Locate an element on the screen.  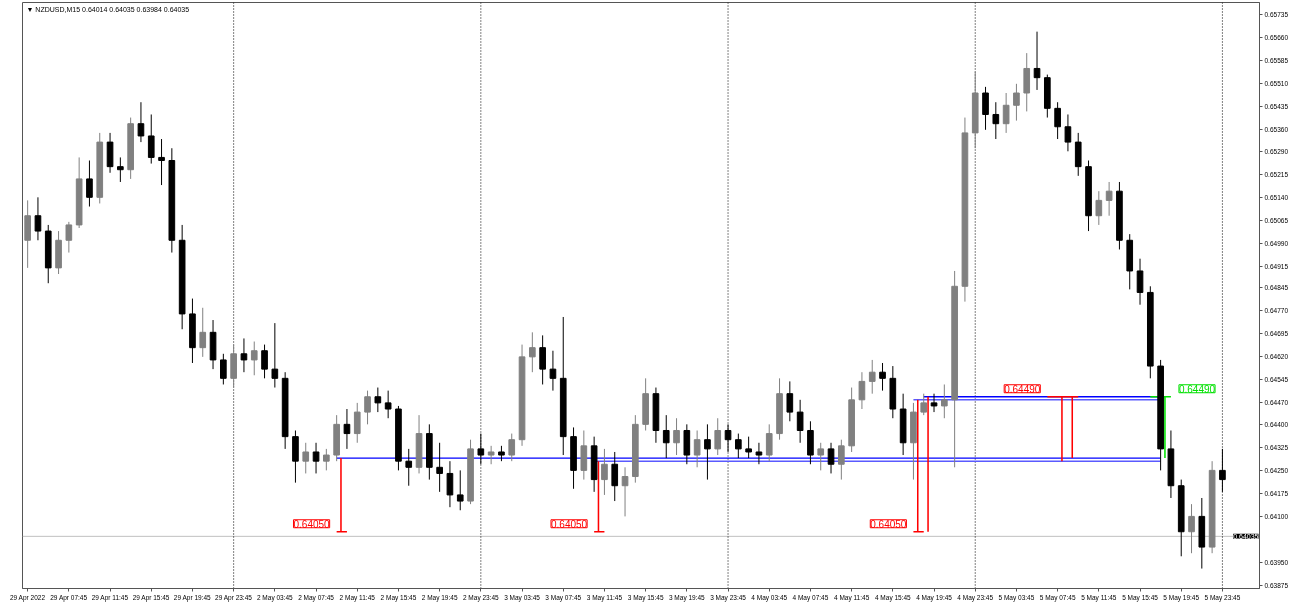
series-label: 0.64490 is located at coordinates (1197, 389).